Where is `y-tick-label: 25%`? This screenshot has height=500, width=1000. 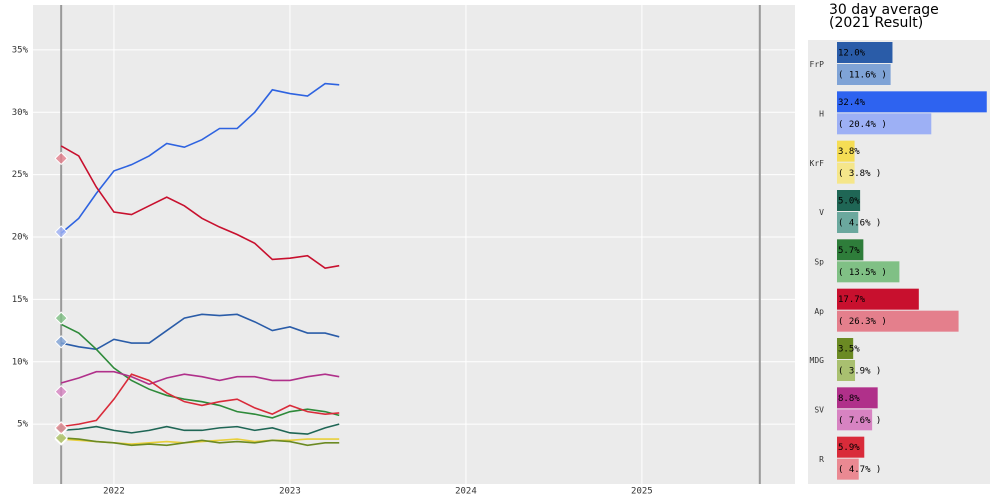 y-tick-label: 25% is located at coordinates (20, 175).